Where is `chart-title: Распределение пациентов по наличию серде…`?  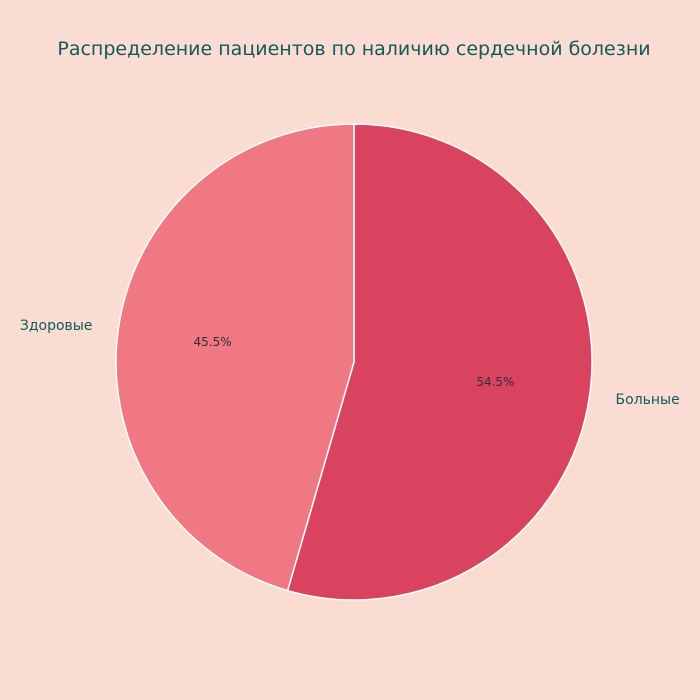
chart-title: Распределение пациентов по наличию серде… is located at coordinates (353, 49).